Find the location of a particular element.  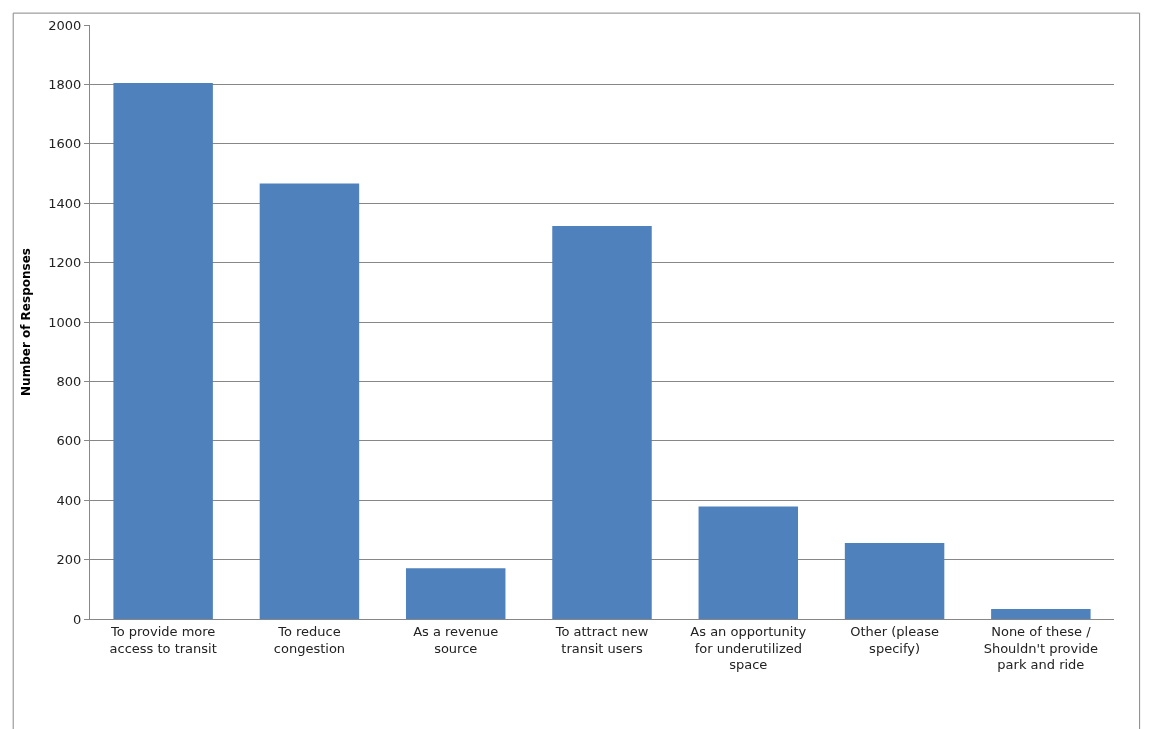

y-tick-label: 1800 is located at coordinates (65, 84).